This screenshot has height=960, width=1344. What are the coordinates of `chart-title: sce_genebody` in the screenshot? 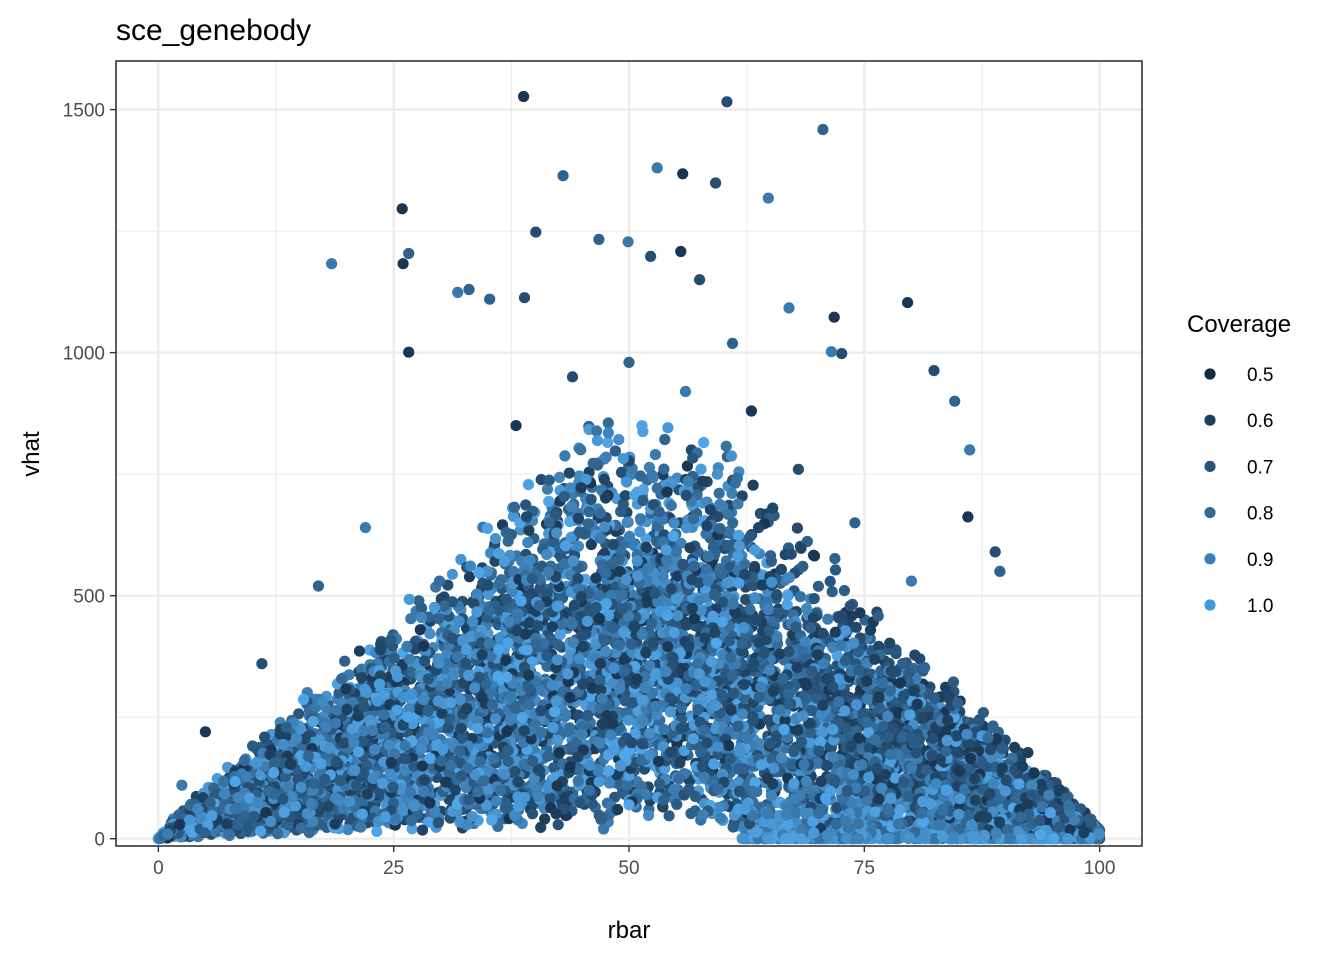 It's located at (213, 30).